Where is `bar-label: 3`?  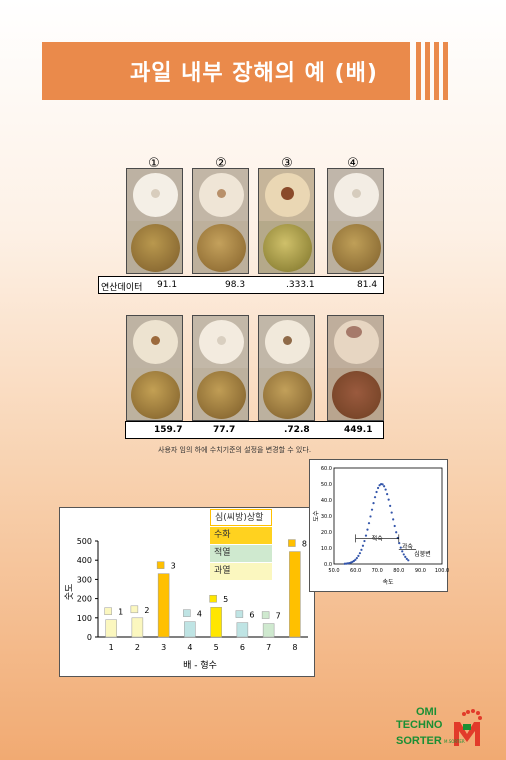 bar-label: 3 is located at coordinates (173, 566).